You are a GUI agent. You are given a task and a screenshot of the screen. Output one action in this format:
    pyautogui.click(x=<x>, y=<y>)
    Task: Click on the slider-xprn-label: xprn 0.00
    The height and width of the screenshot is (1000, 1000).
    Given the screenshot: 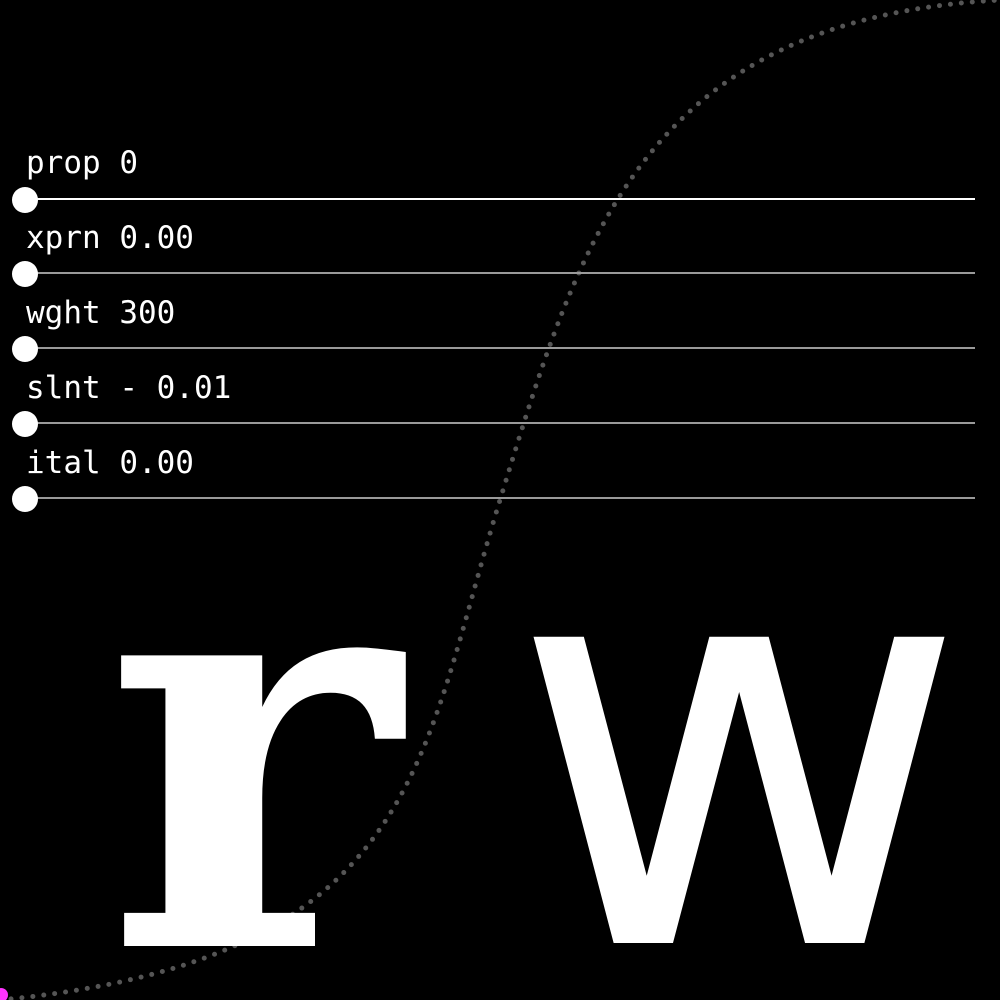 What is the action you would take?
    pyautogui.click(x=110, y=238)
    